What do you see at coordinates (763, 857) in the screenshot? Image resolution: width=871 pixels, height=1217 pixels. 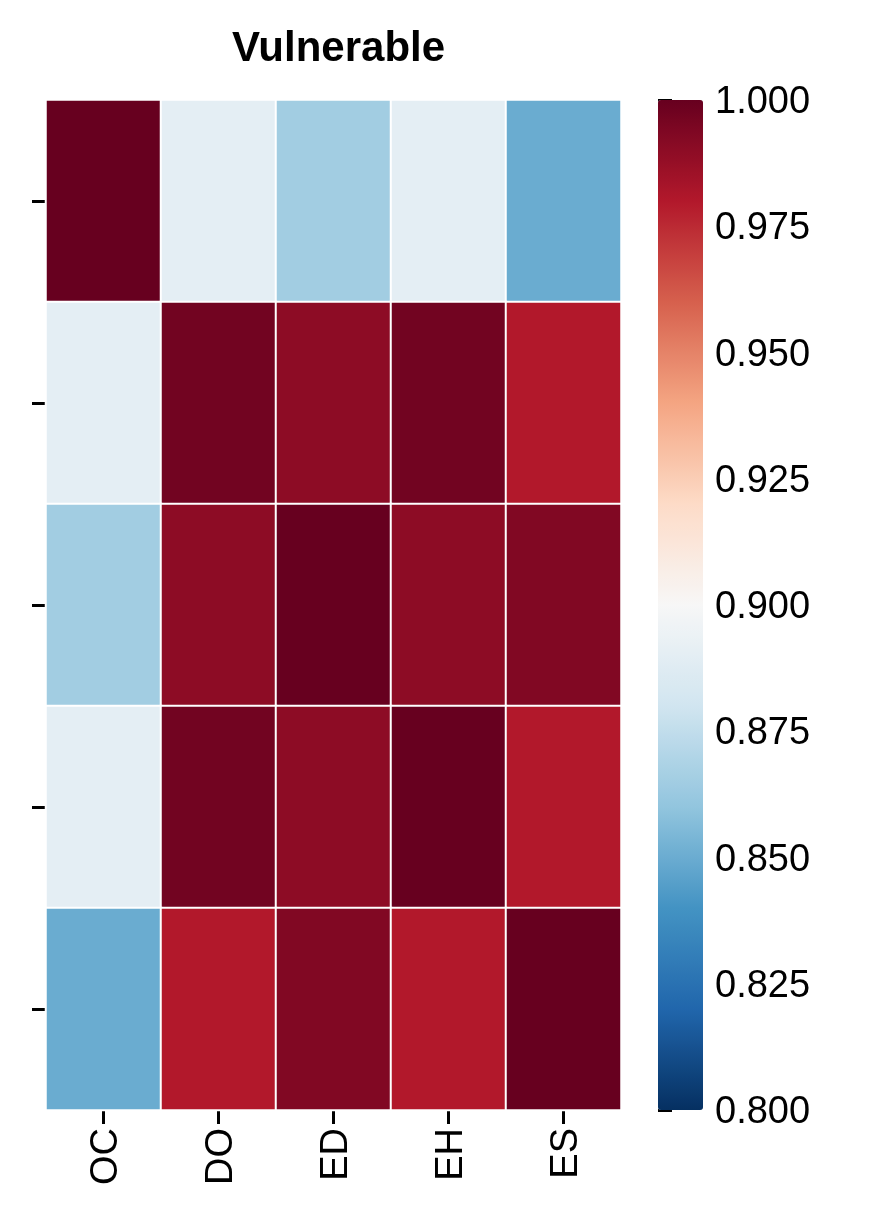 I see `color-bar-label: 0.850` at bounding box center [763, 857].